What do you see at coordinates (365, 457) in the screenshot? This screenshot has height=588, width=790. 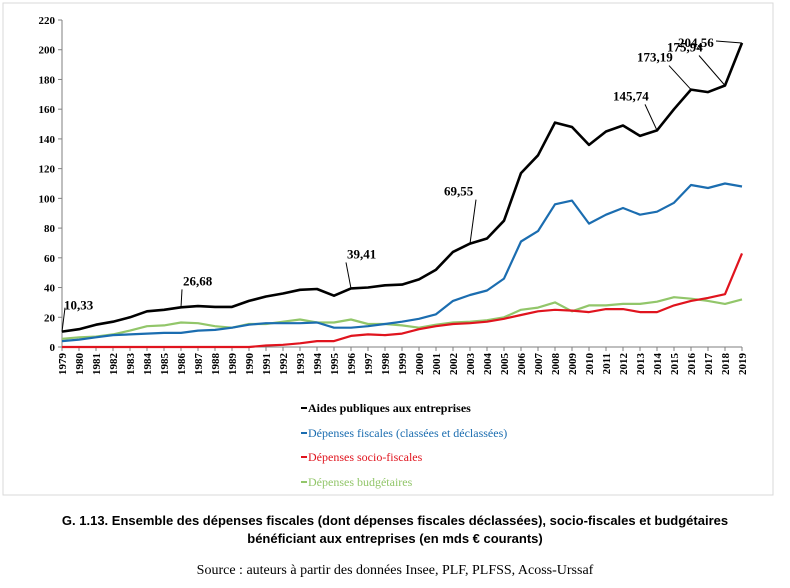 I see `legend-label-2: Dépenses socio-fiscales` at bounding box center [365, 457].